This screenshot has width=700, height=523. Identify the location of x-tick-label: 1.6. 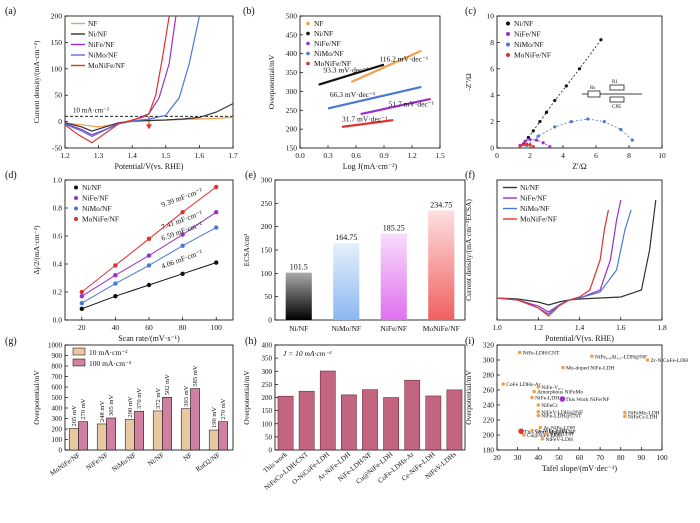
(200, 155).